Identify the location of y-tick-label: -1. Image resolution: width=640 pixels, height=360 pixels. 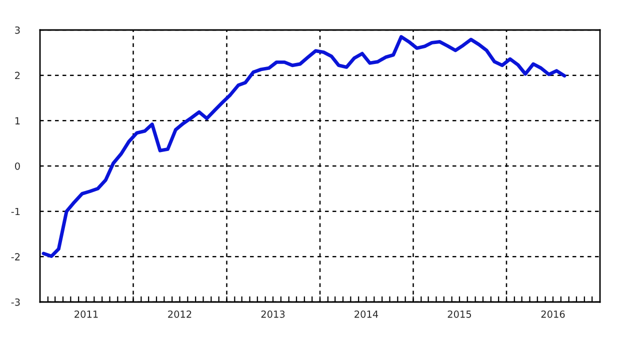
(15, 212).